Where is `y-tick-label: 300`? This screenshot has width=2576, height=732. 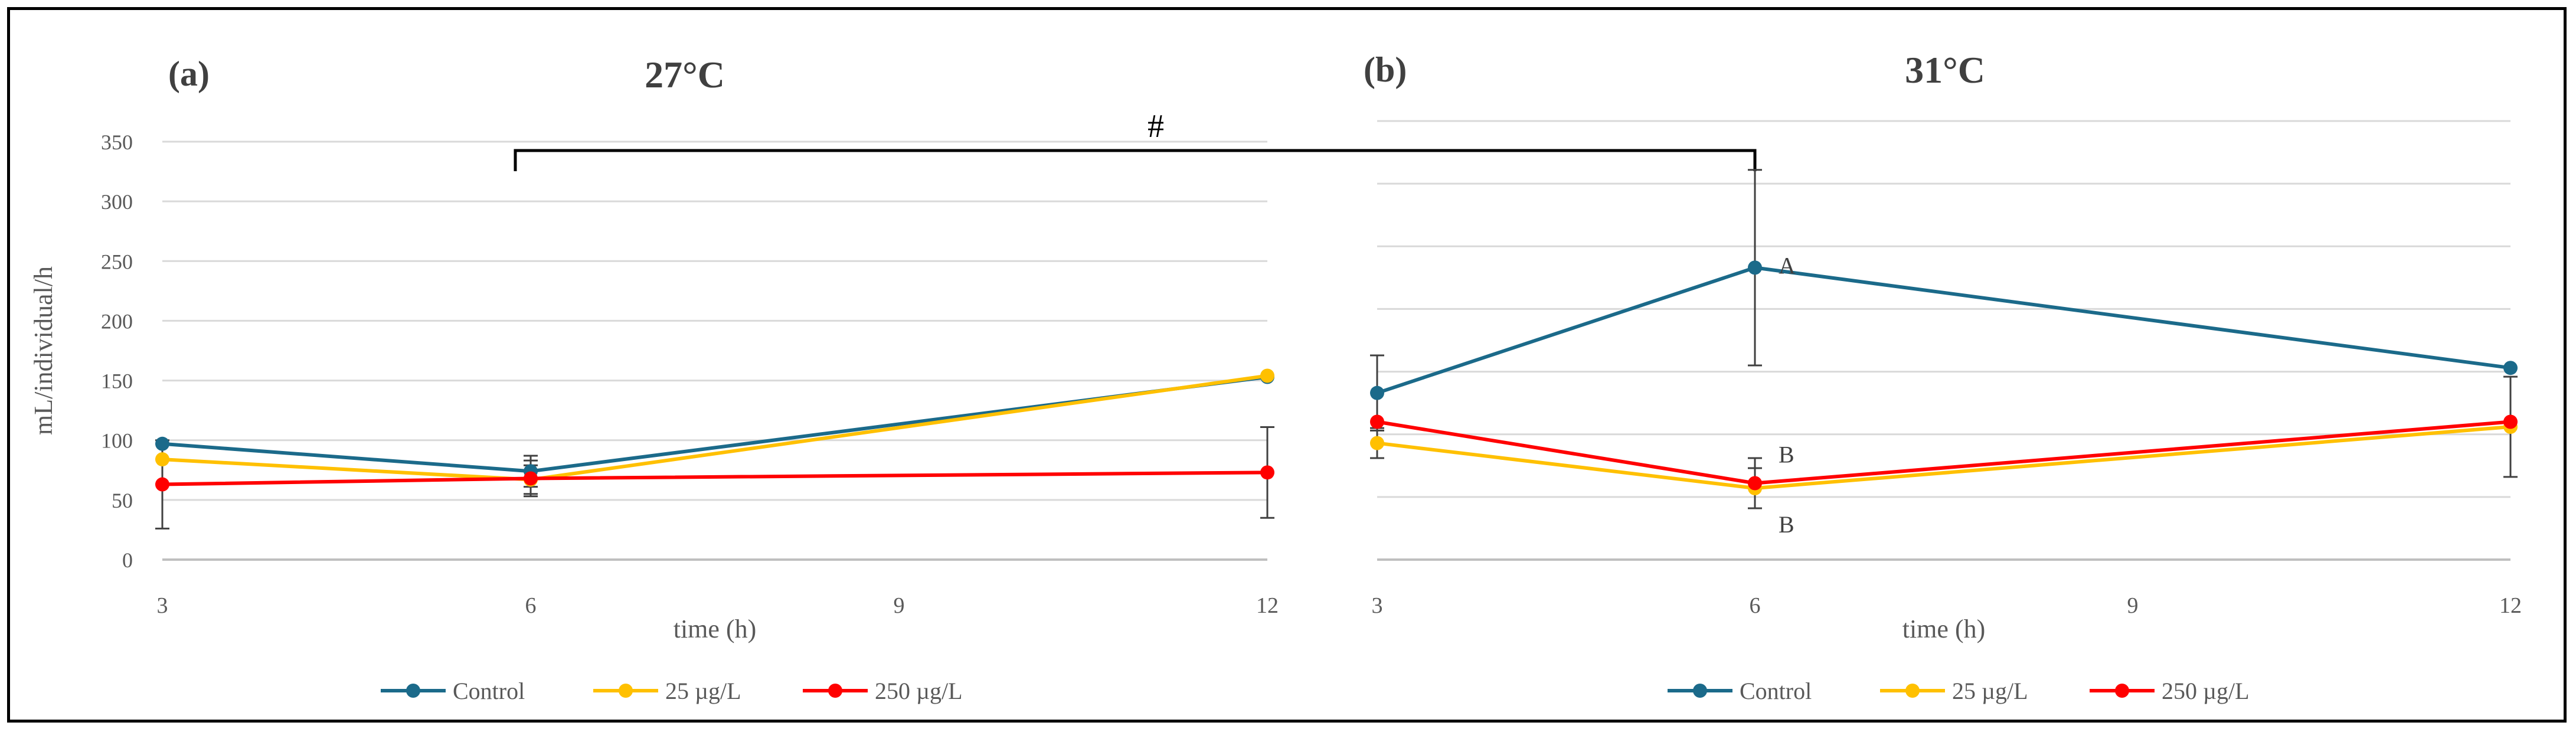 y-tick-label: 300 is located at coordinates (117, 202).